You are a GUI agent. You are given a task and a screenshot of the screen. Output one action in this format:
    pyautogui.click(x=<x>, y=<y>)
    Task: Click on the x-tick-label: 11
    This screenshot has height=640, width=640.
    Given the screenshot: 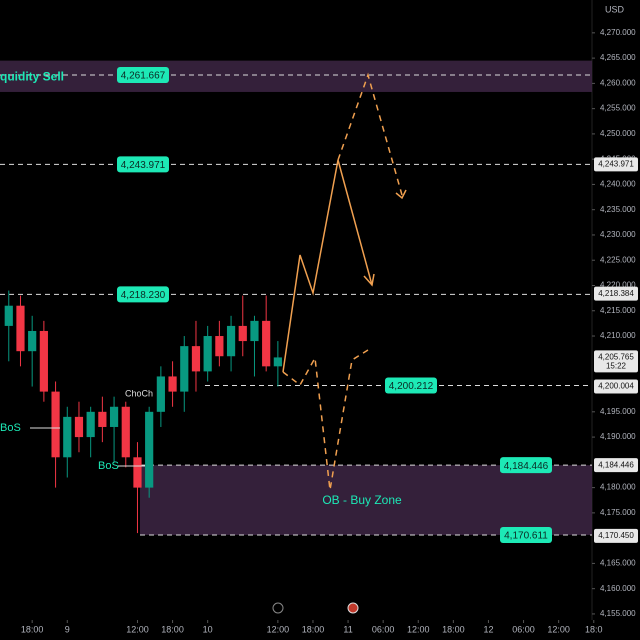 What is the action you would take?
    pyautogui.click(x=347, y=629)
    